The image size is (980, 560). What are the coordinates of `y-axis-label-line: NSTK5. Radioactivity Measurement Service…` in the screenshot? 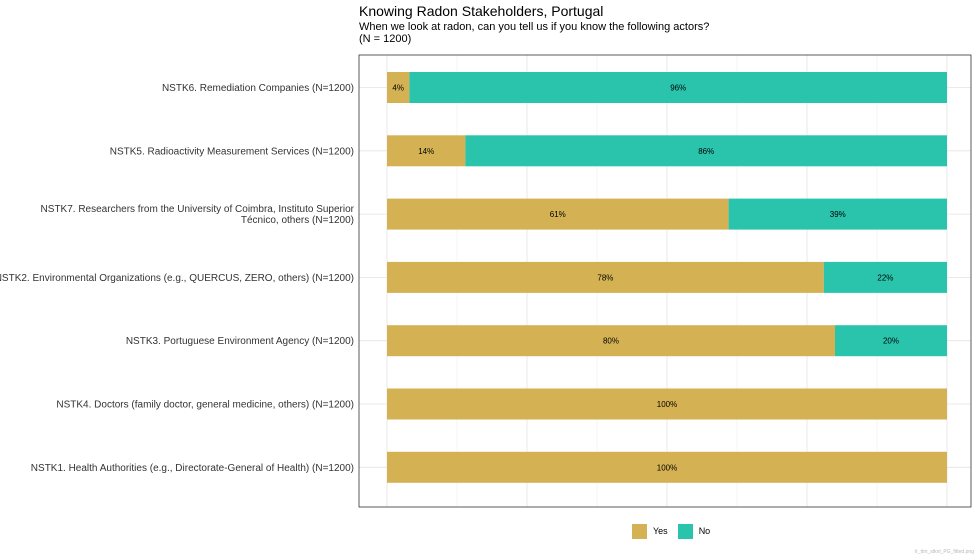 It's located at (232, 151).